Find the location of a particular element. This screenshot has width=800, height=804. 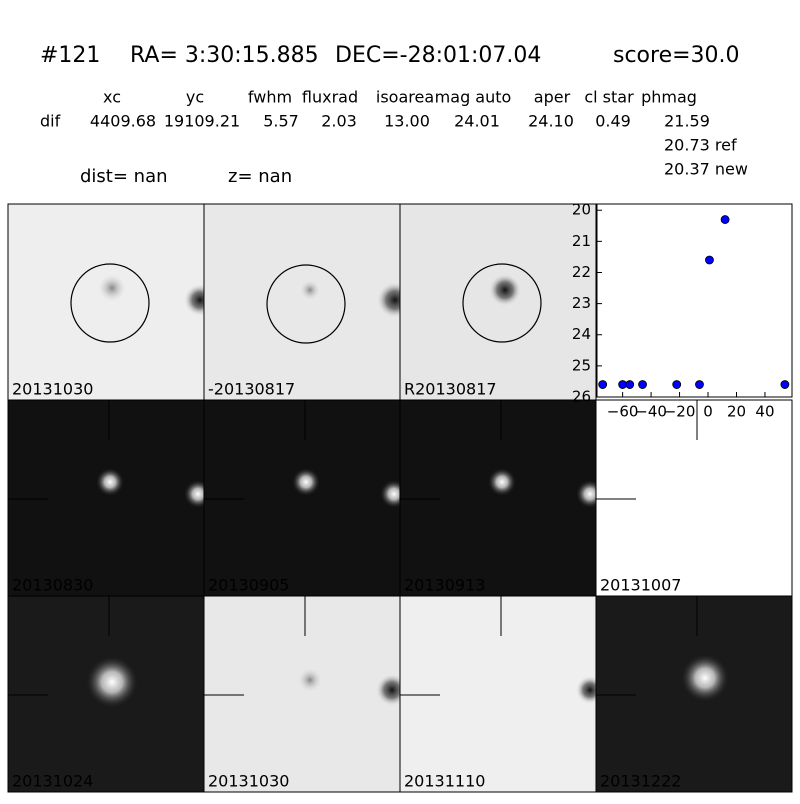

x-tick-label: 0 is located at coordinates (708, 412).